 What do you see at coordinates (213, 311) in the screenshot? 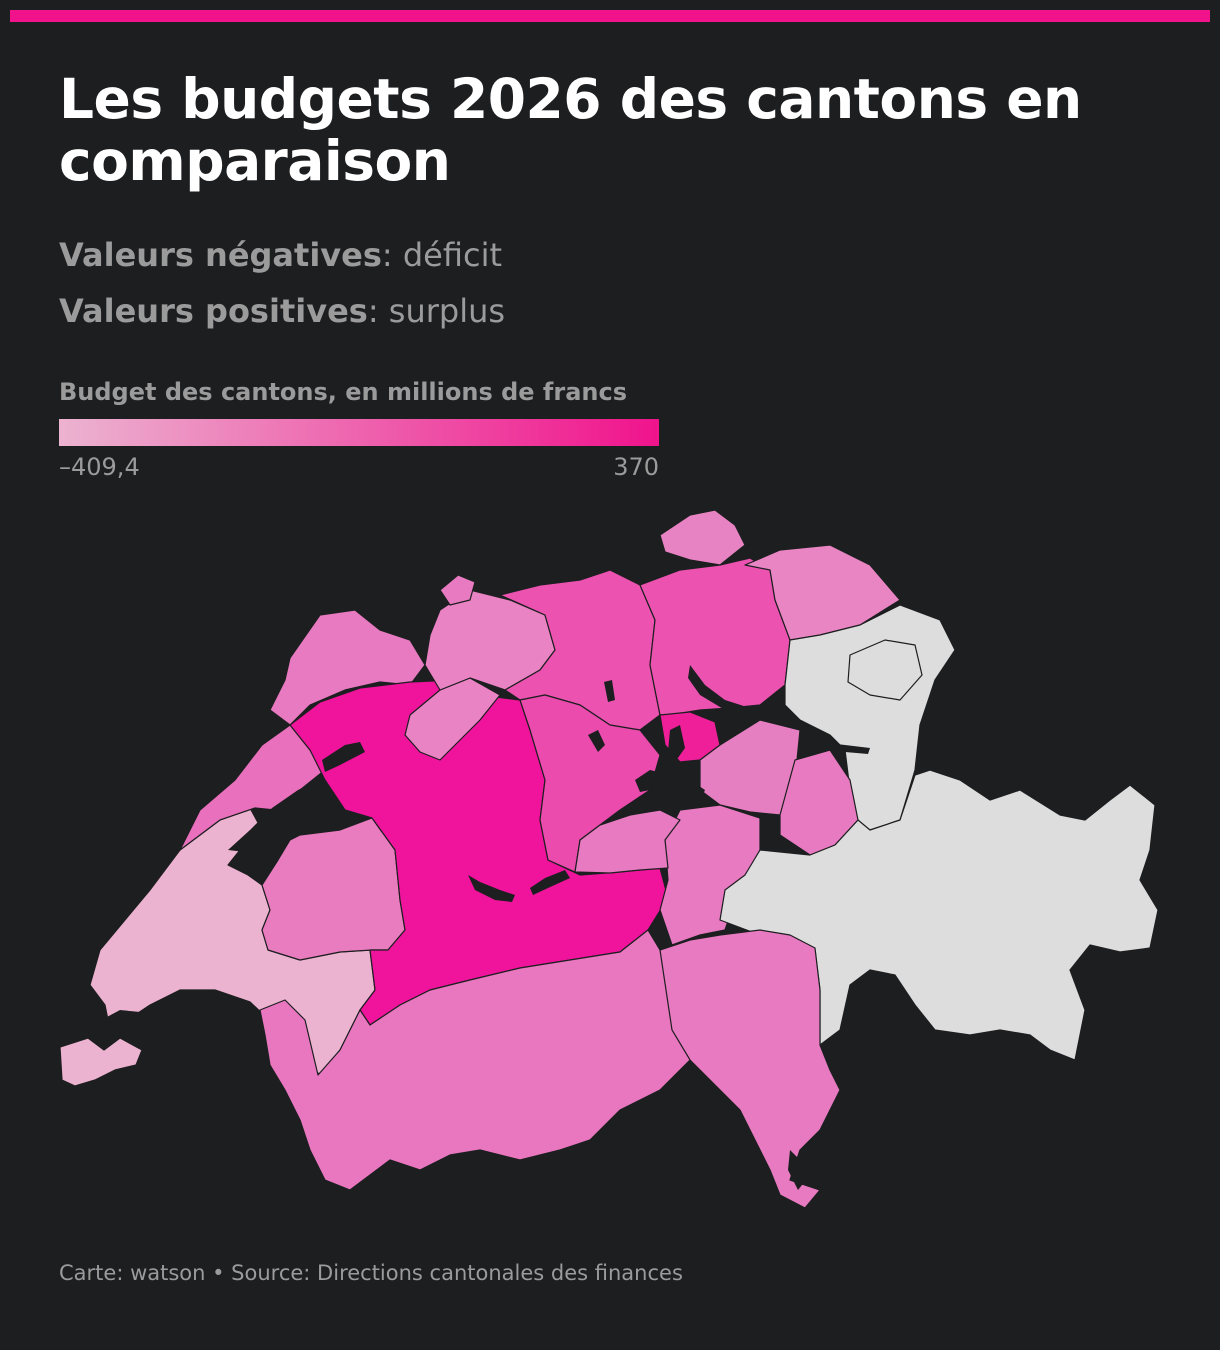
I see `positive-values-label: Valeurs positives` at bounding box center [213, 311].